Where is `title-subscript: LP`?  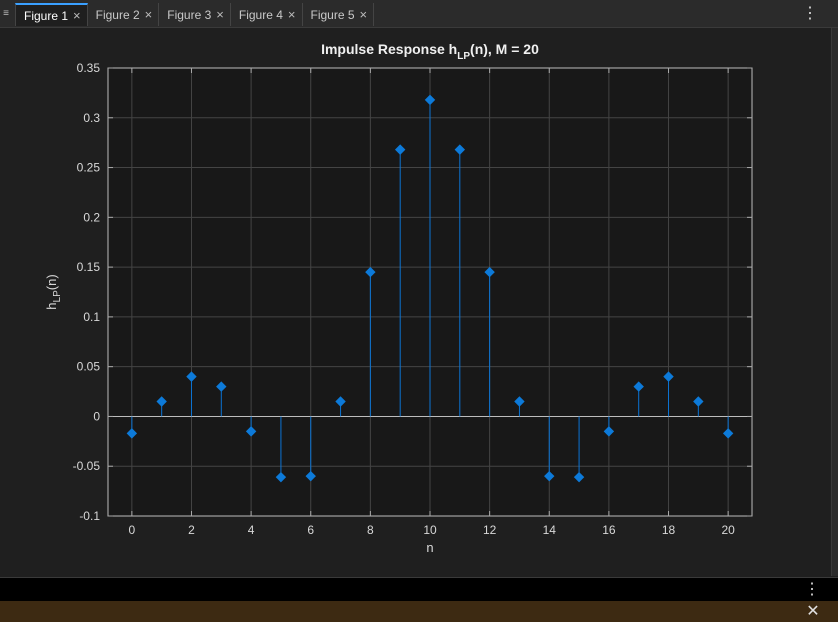 title-subscript: LP is located at coordinates (463, 56).